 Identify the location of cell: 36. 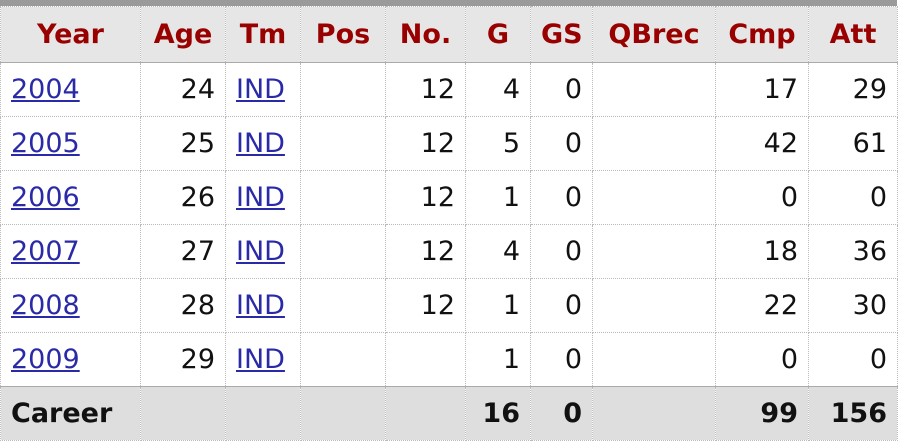
(853, 251).